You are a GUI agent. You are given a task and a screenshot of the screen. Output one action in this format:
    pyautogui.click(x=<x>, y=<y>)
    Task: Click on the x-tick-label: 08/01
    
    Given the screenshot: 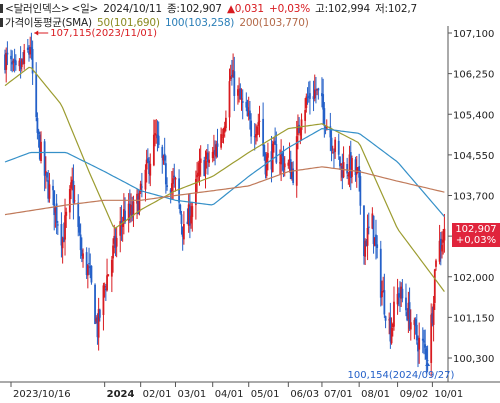 What is the action you would take?
    pyautogui.click(x=375, y=394)
    